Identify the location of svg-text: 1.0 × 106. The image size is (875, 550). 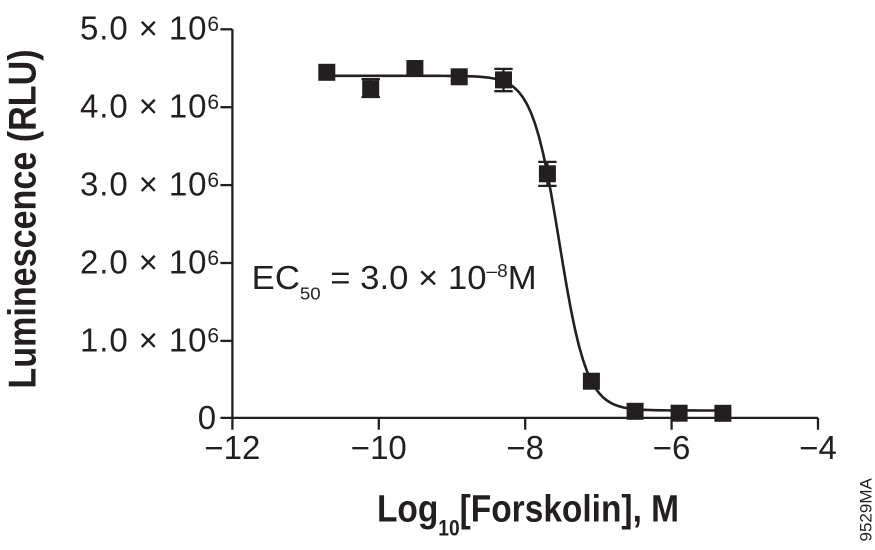
(150, 339).